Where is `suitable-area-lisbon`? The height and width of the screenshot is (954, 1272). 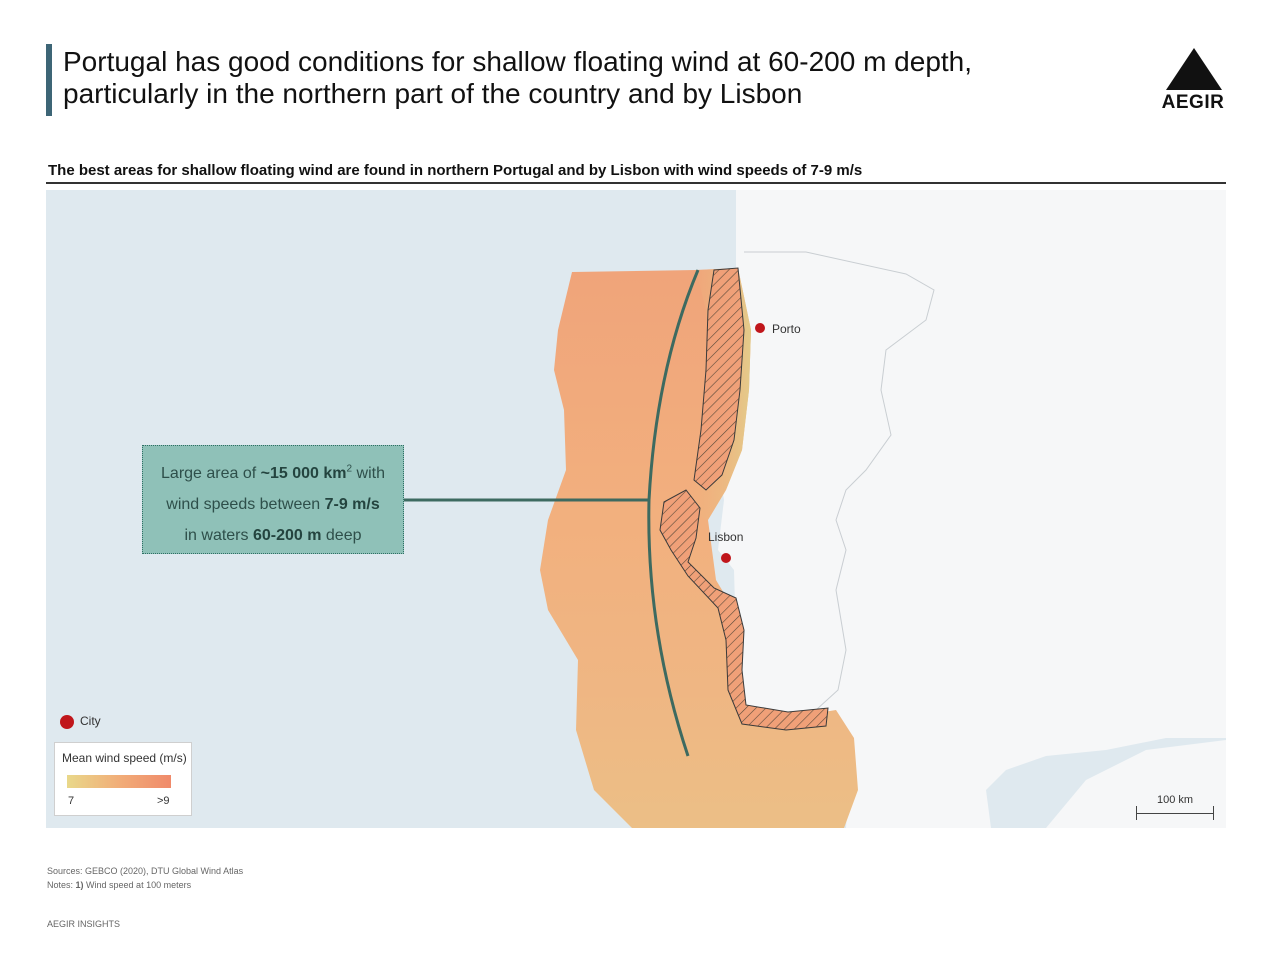 suitable-area-lisbon is located at coordinates (744, 610).